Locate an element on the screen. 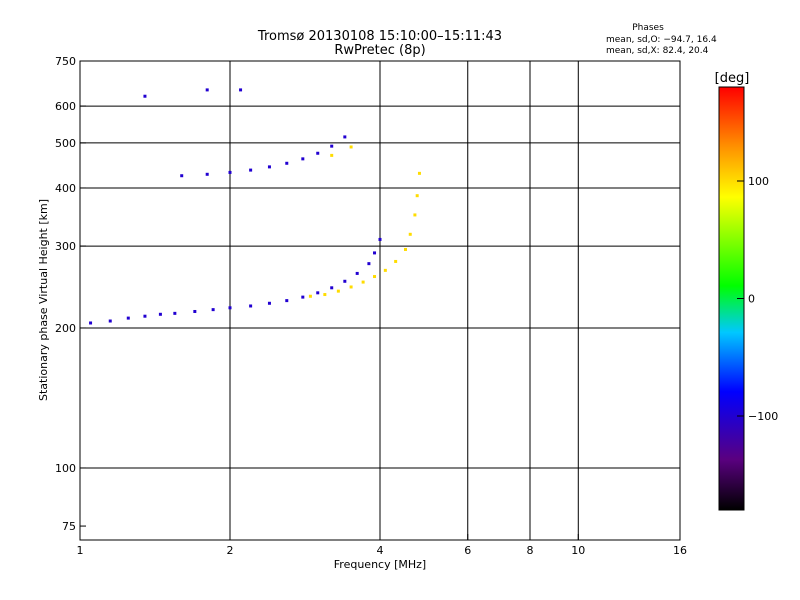 Image resolution: width=800 pixels, height=600 pixels. colorbar-label: [deg] is located at coordinates (732, 78).